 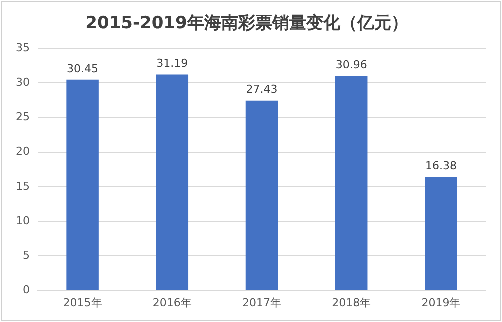 I want to click on data-label: 16.38, so click(x=441, y=166).